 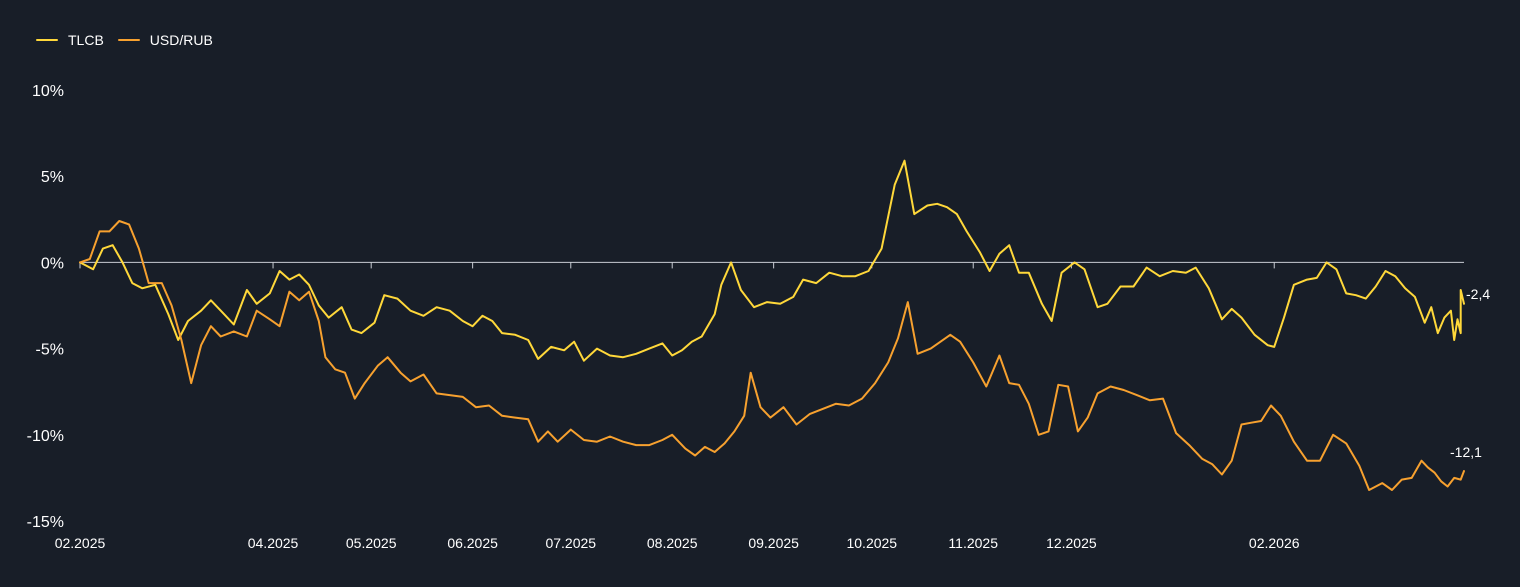 I want to click on x-tick-label: 02.2025, so click(x=80, y=543).